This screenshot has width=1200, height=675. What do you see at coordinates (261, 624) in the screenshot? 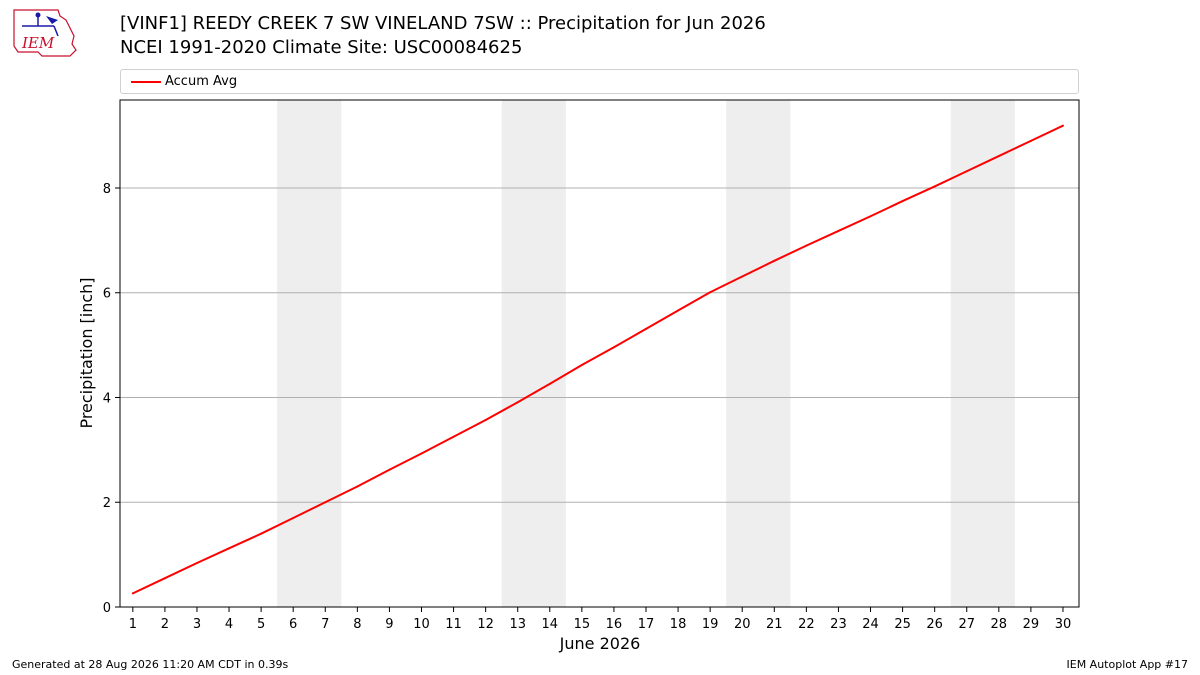
I see `x-tick-label-5: 5` at bounding box center [261, 624].